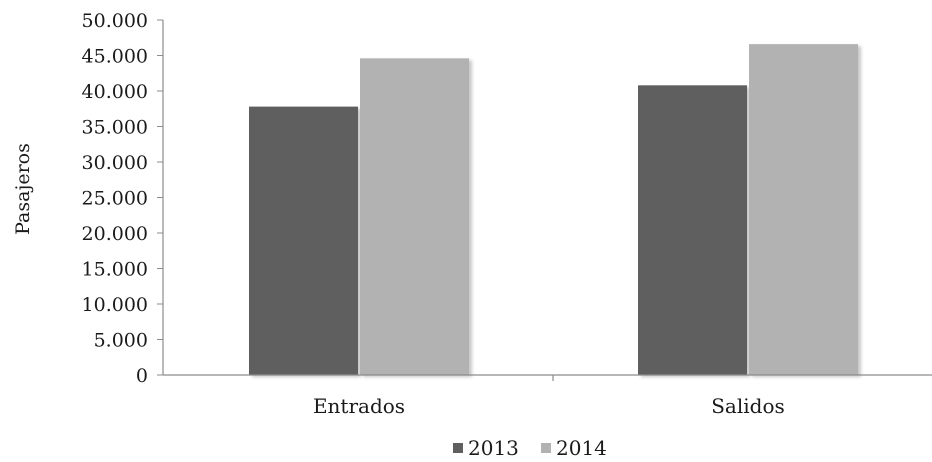  Describe the element at coordinates (121, 341) in the screenshot. I see `y-tick-label: 5.000` at that location.